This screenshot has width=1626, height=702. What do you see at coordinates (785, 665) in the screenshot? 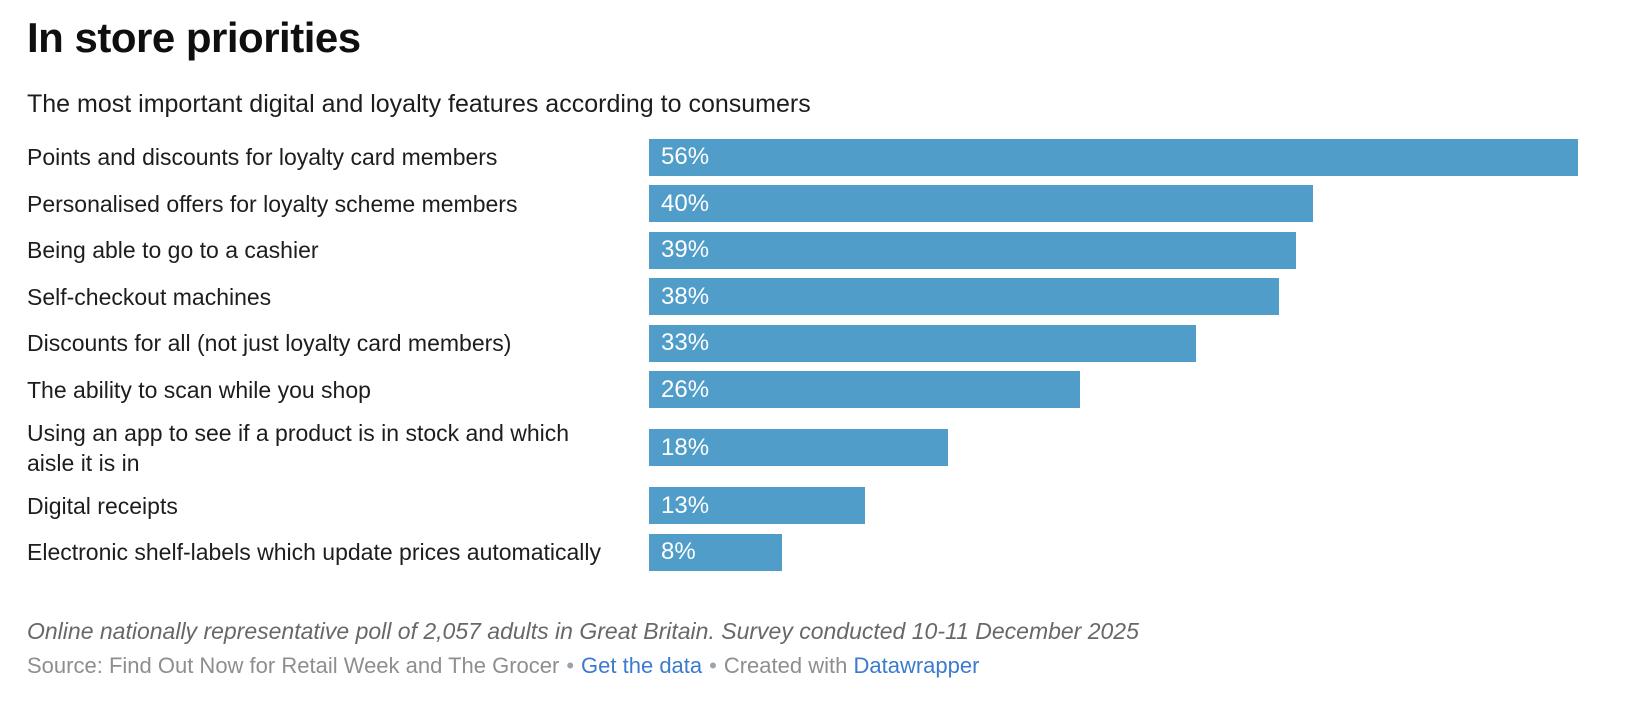
I see `created-with-label: Created with` at bounding box center [785, 665].